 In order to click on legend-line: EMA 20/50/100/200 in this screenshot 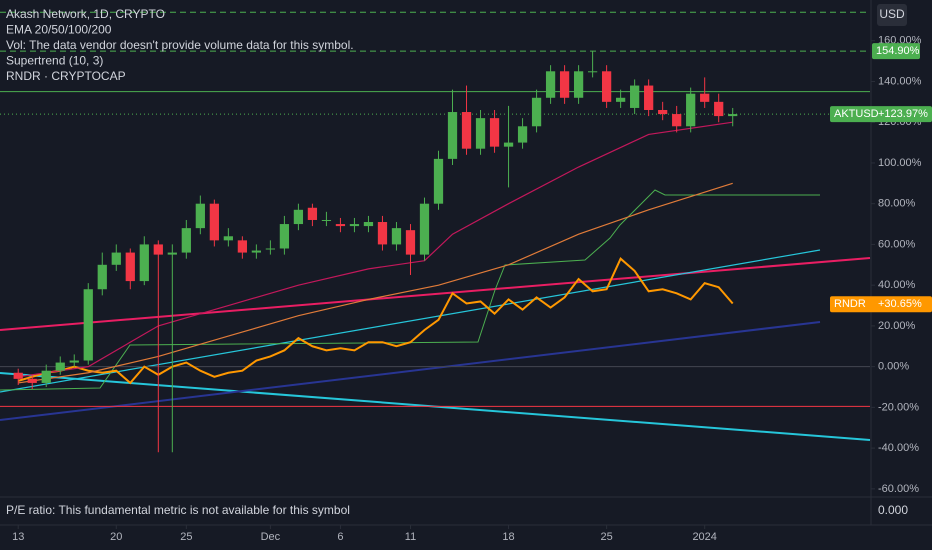, I will do `click(59, 30)`.